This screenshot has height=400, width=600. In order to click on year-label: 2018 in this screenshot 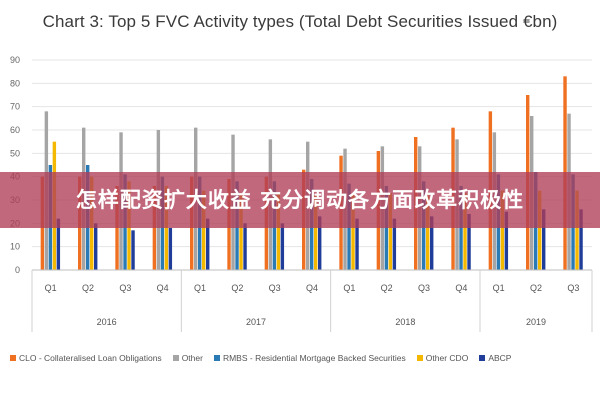, I will do `click(405, 322)`.